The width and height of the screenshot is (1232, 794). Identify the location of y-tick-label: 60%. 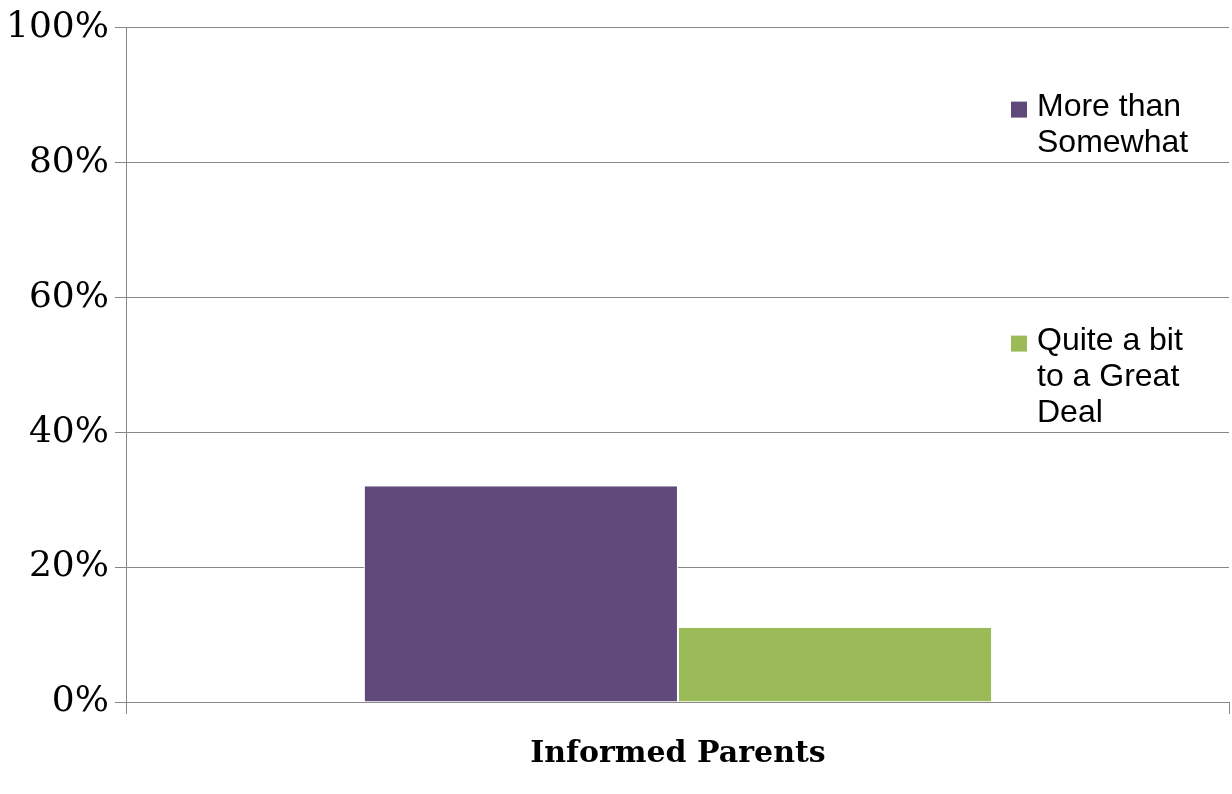
(68, 294).